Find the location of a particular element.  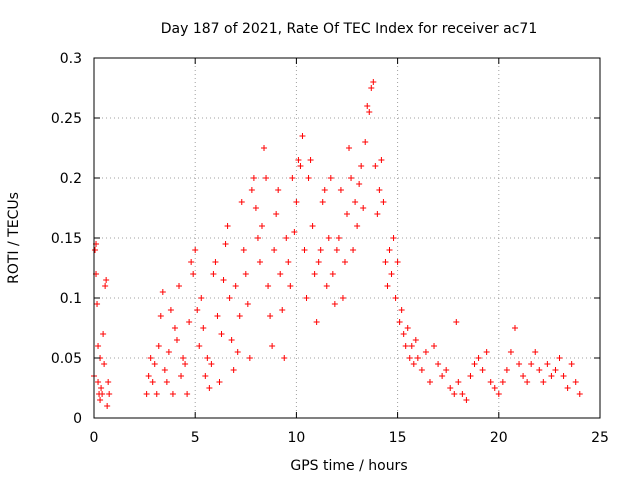

y-tick-label: 0.05 is located at coordinates (66, 359).